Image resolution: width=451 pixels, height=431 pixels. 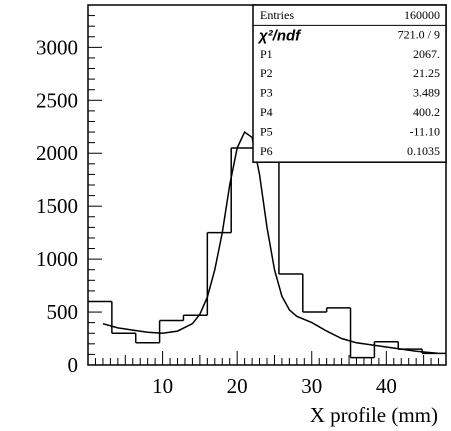 I want to click on x-tick-label: 40, so click(x=386, y=386).